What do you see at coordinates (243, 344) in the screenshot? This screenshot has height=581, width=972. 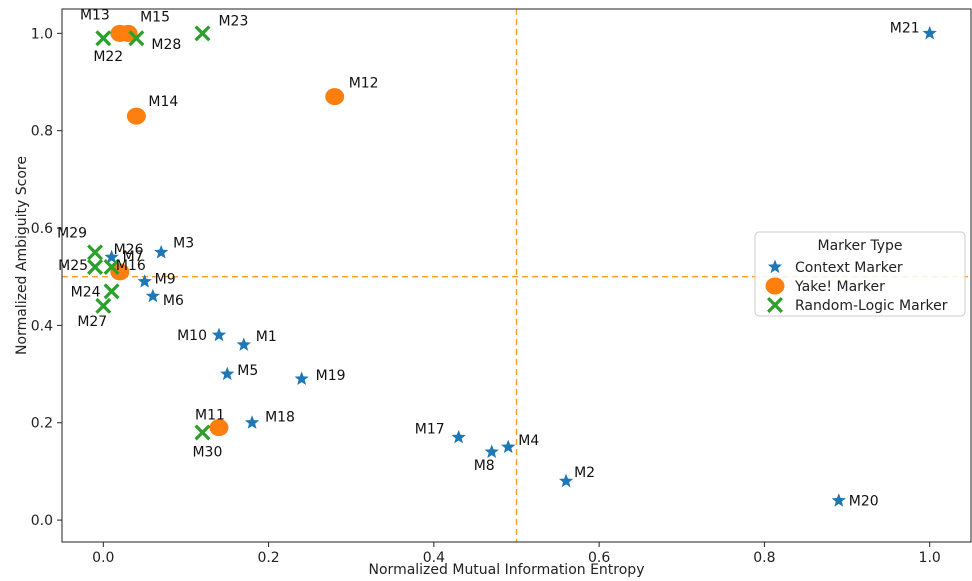 I see `data-point-m1` at bounding box center [243, 344].